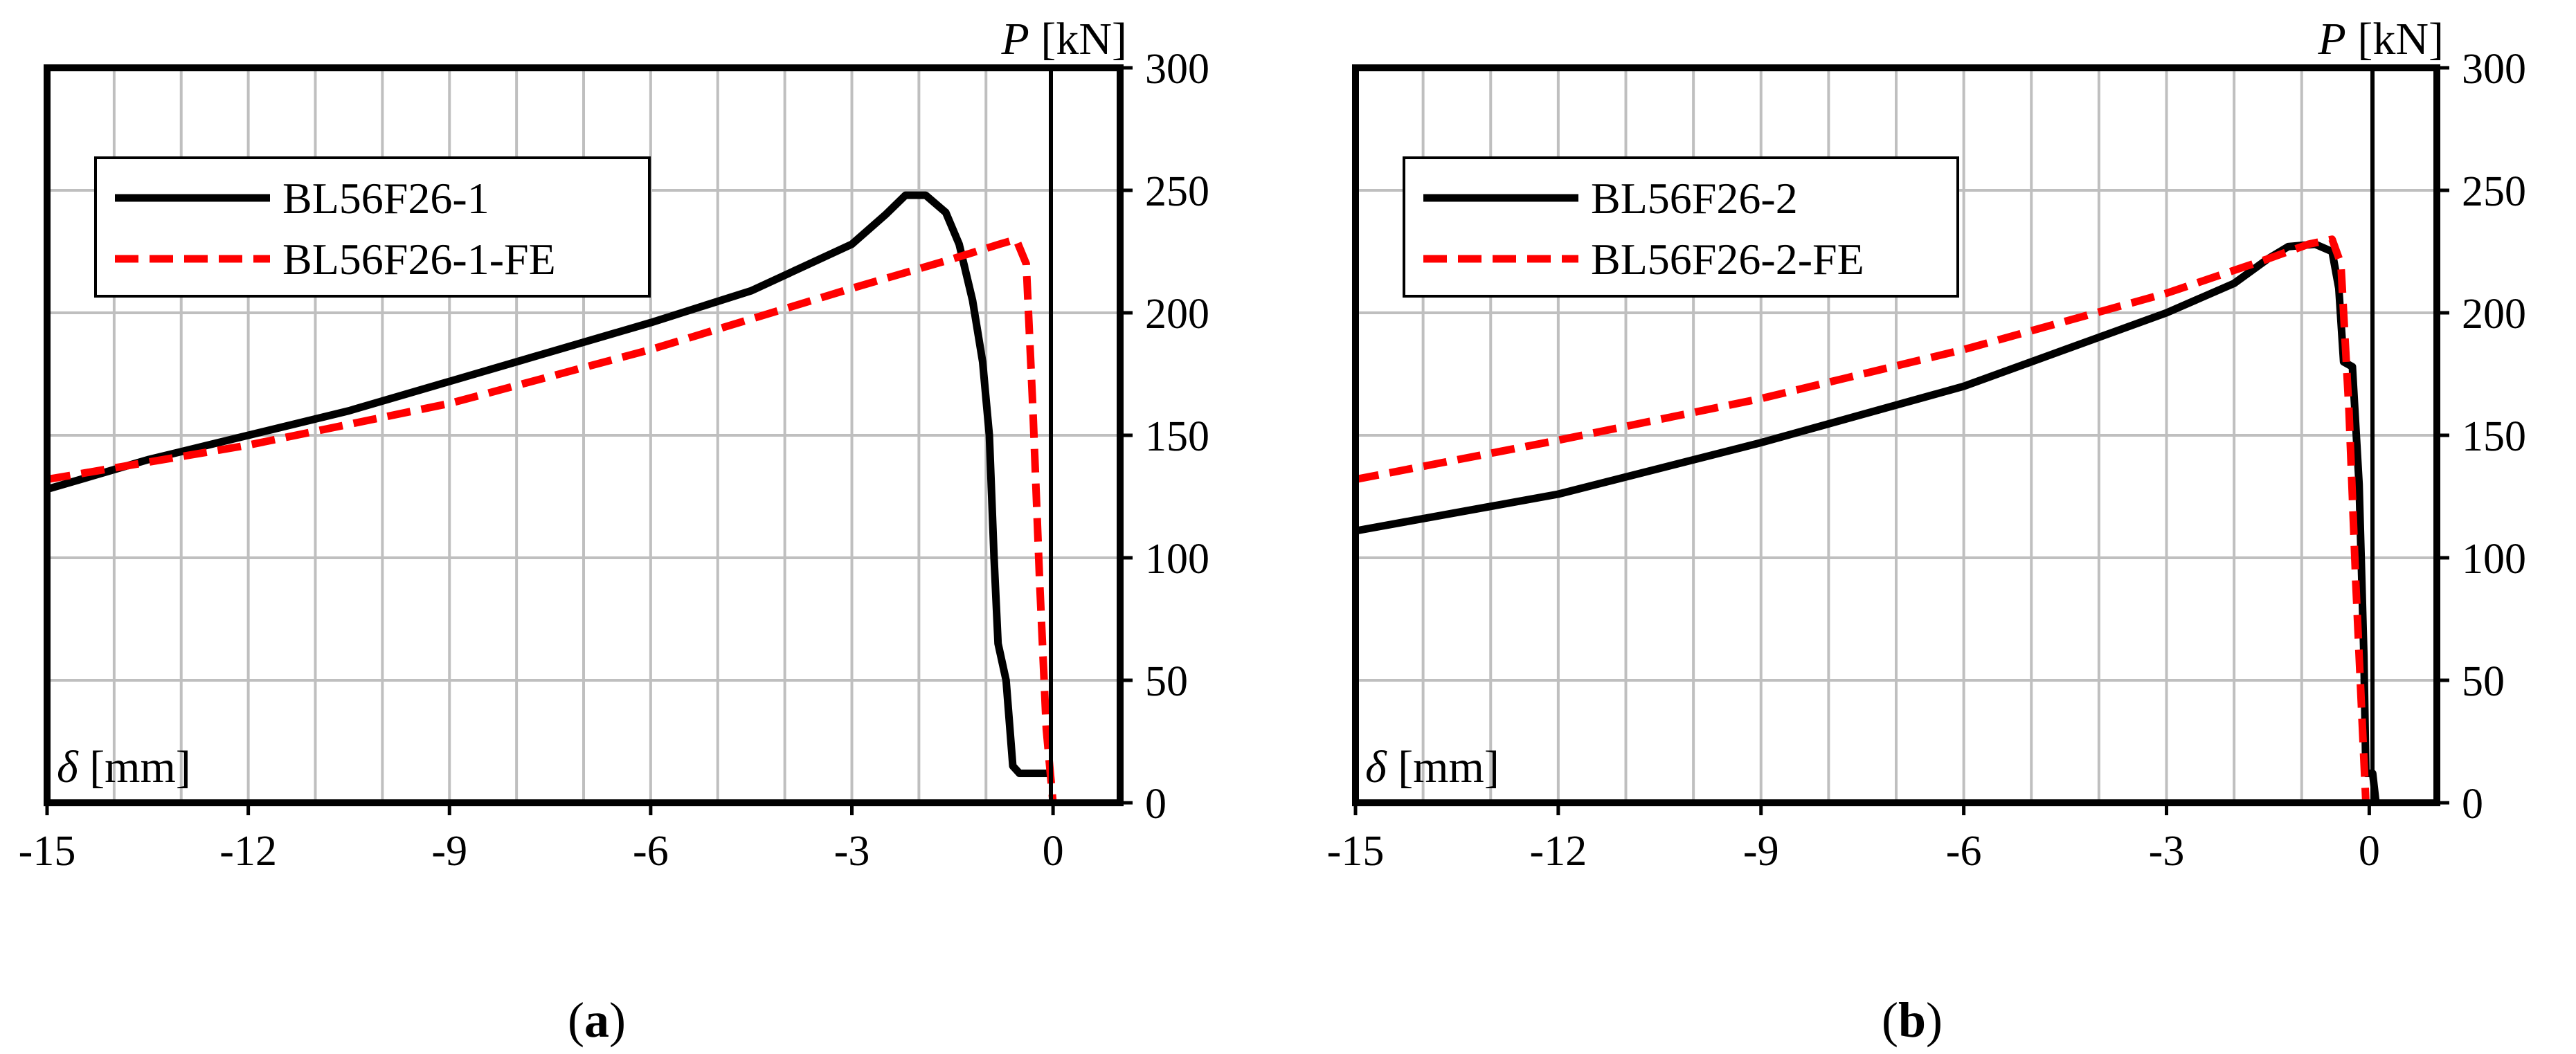 The image size is (2576, 1054). Describe the element at coordinates (419, 260) in the screenshot. I see `legend-label-2: BL56F26-1-FE` at that location.